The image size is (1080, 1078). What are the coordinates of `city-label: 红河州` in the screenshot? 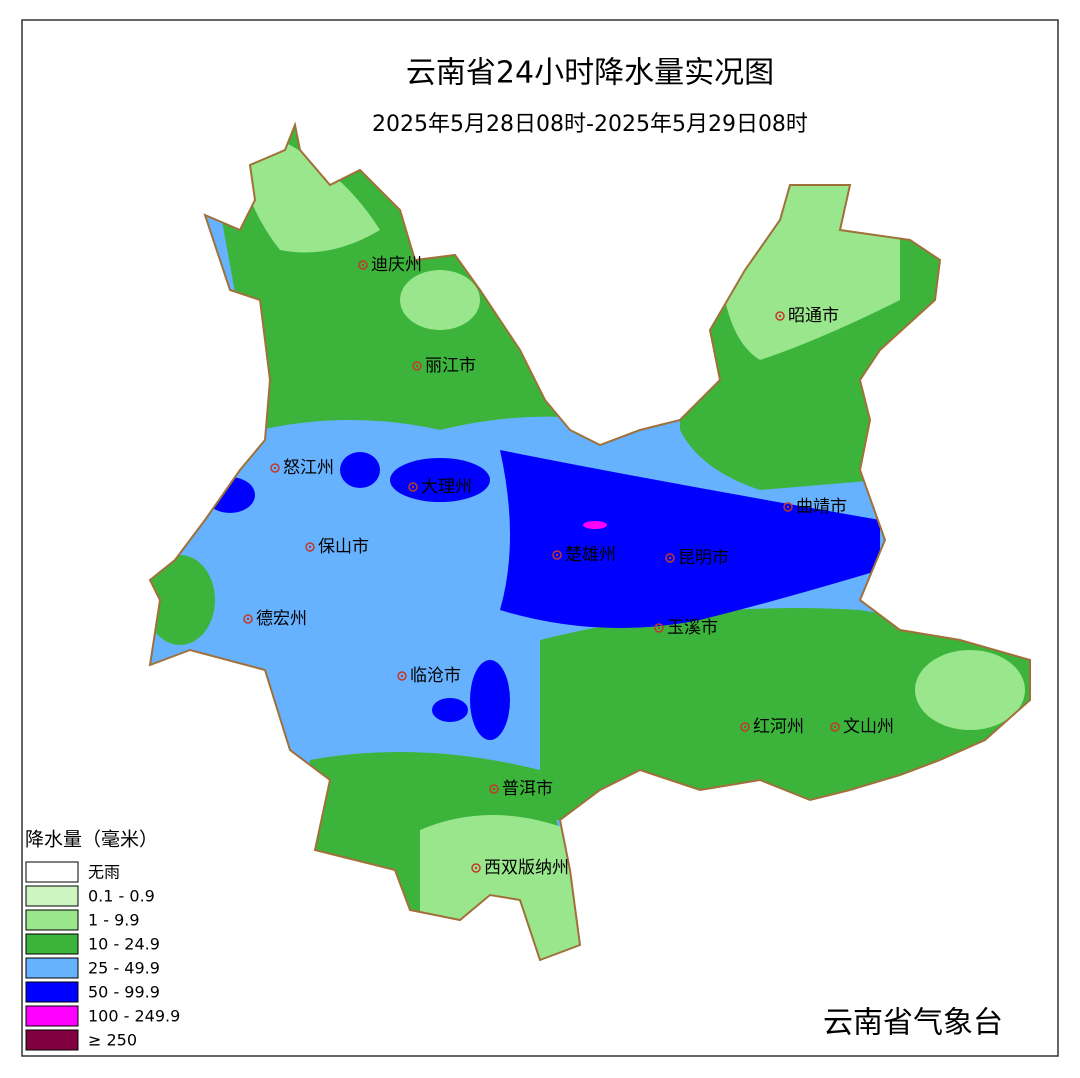 It's located at (778, 727).